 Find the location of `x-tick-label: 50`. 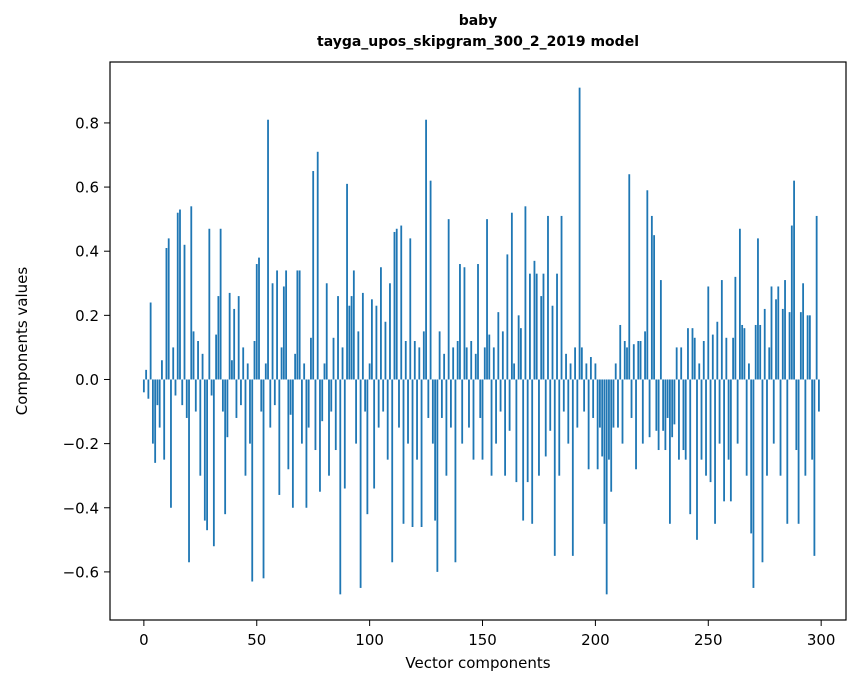

x-tick-label: 50 is located at coordinates (256, 640).